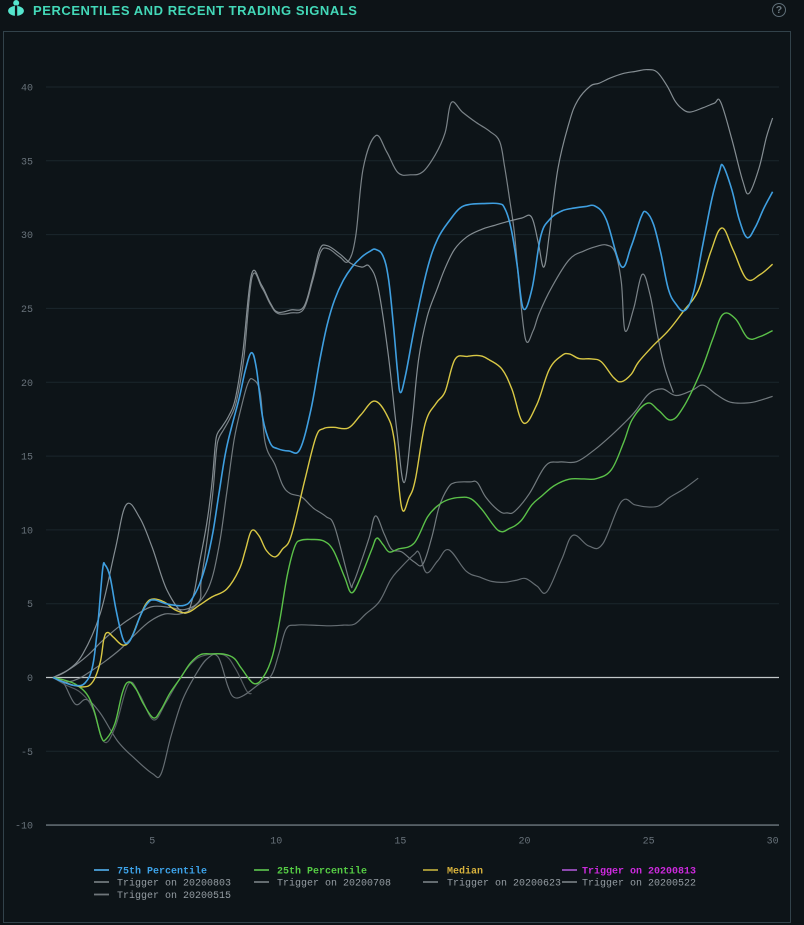 This screenshot has width=804, height=925. I want to click on svg-text: Trigger on 20200803, so click(174, 884).